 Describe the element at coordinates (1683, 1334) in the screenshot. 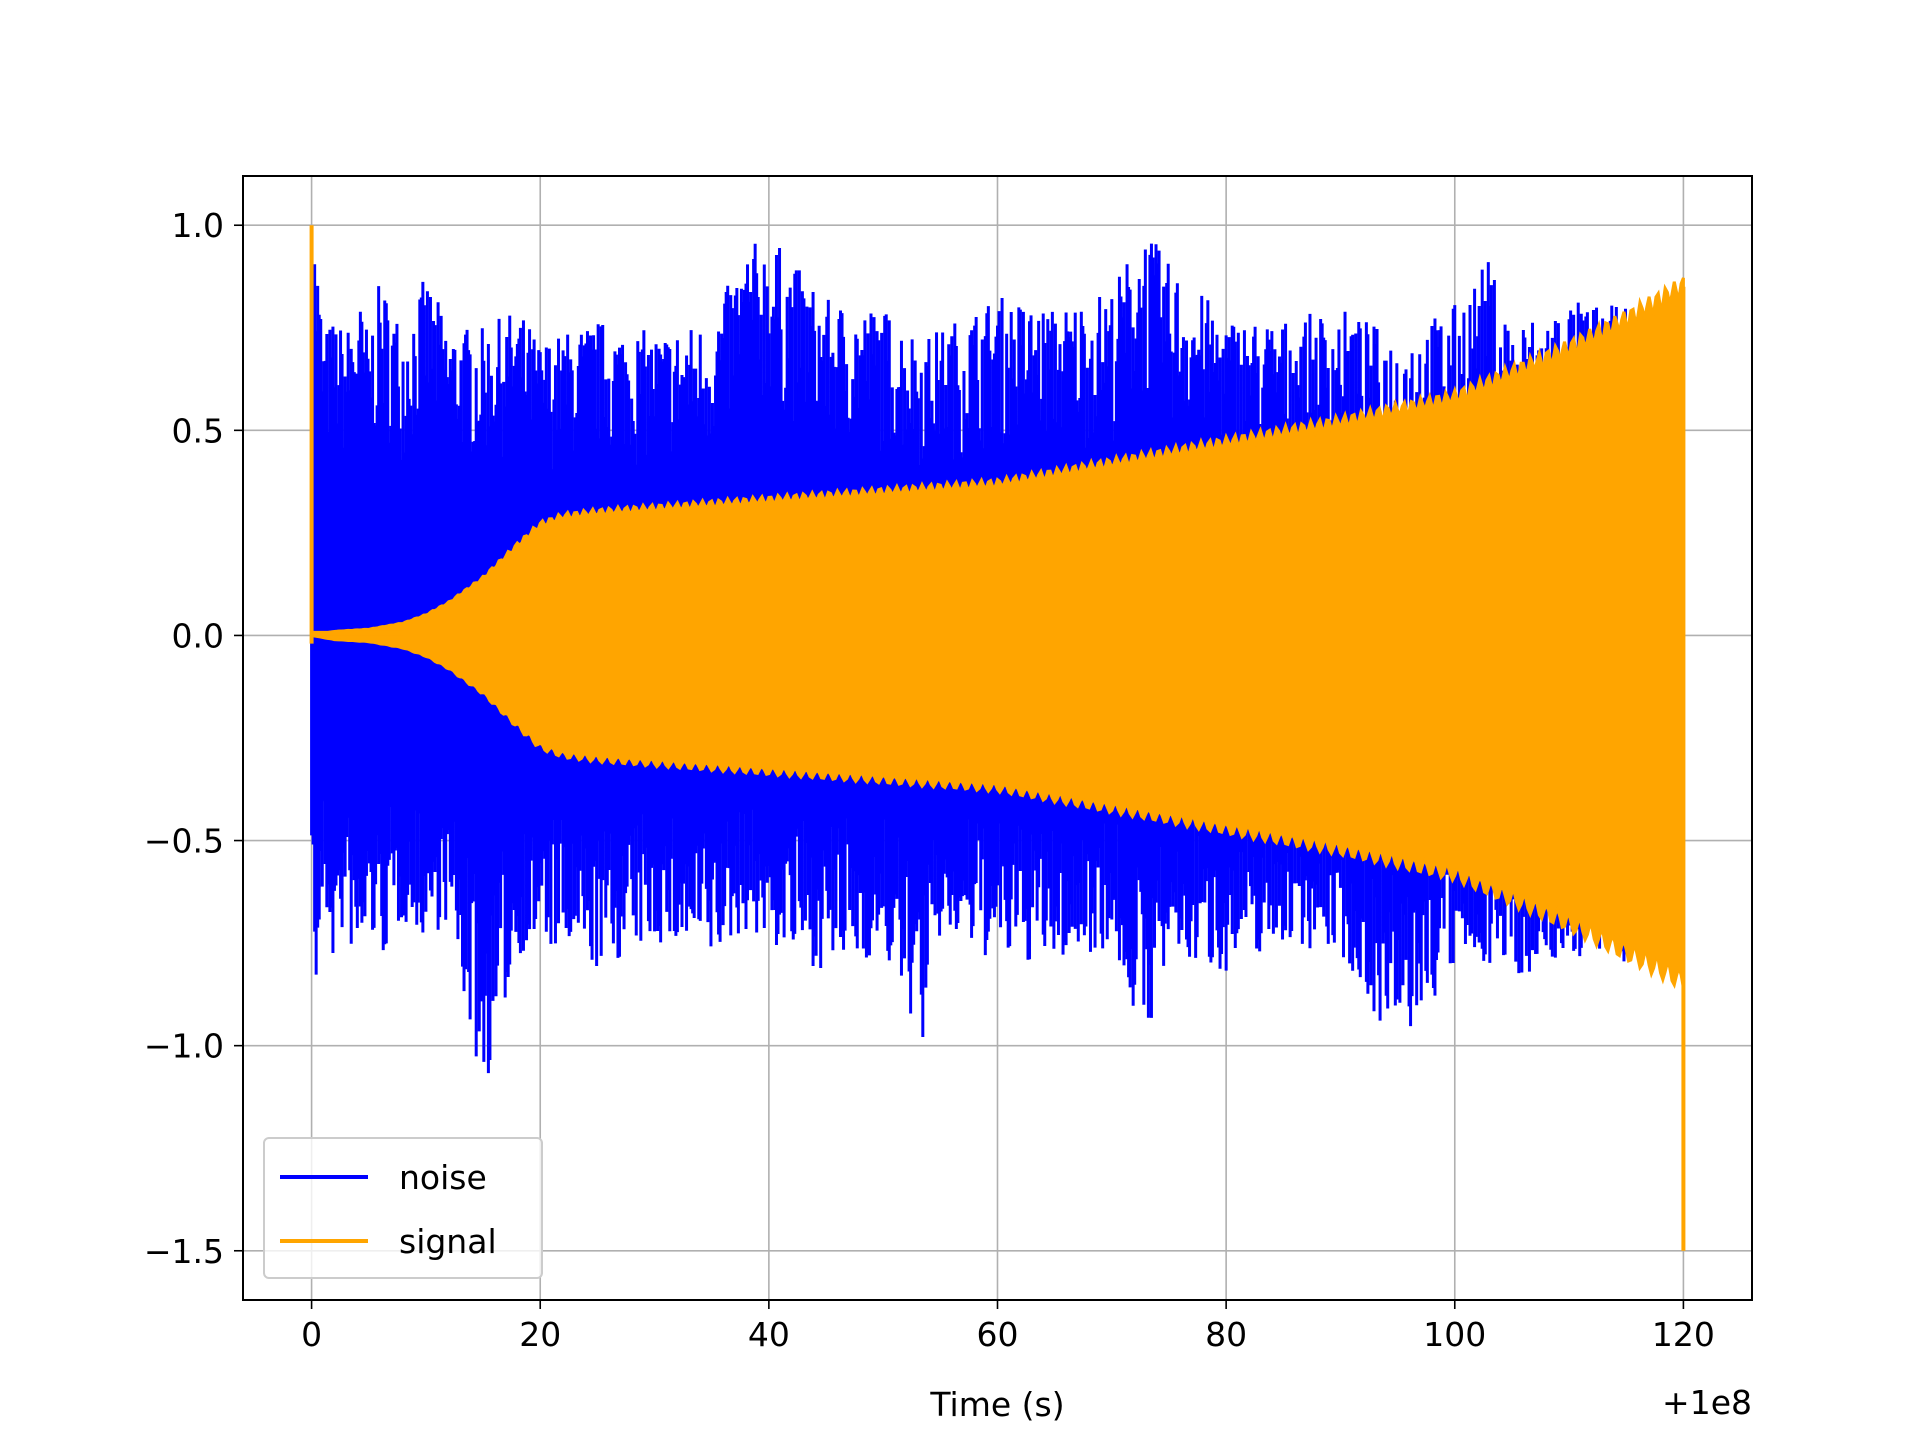

I see `x-tick-label: 120` at that location.